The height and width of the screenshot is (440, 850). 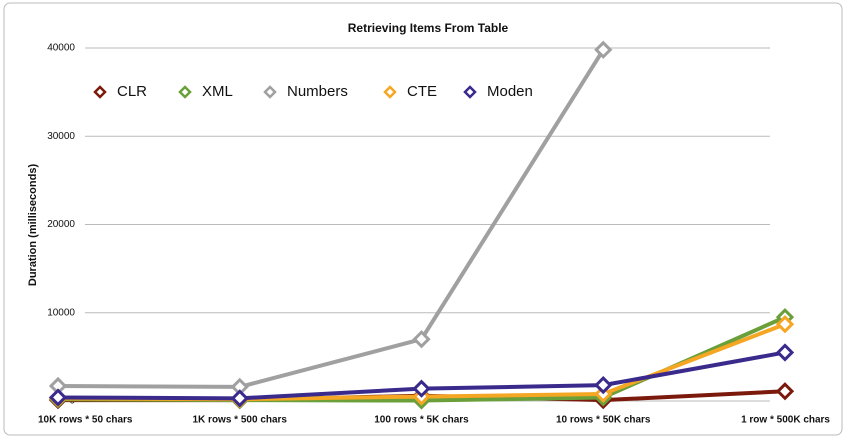 I want to click on legend-label: XML, so click(x=217, y=91).